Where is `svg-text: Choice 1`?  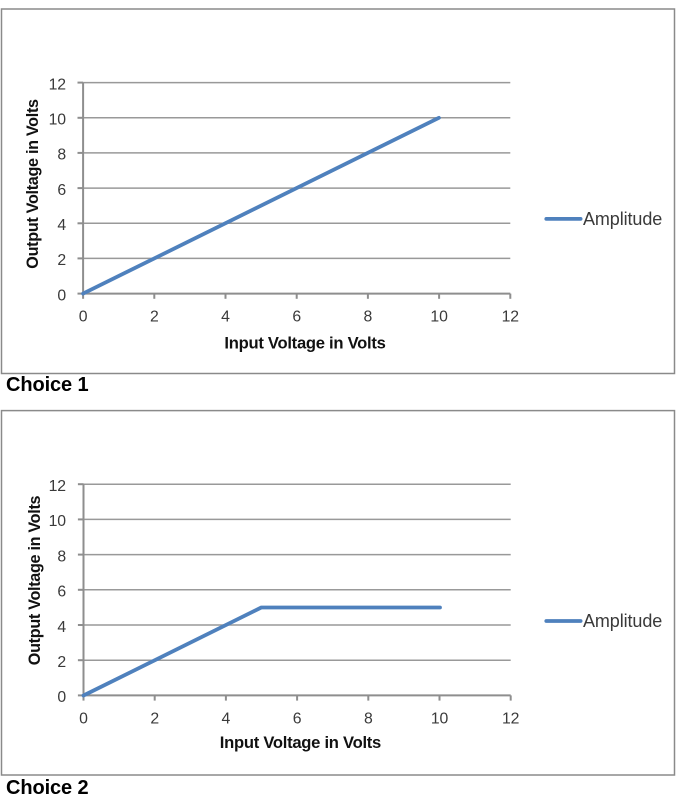 svg-text: Choice 1 is located at coordinates (47, 385).